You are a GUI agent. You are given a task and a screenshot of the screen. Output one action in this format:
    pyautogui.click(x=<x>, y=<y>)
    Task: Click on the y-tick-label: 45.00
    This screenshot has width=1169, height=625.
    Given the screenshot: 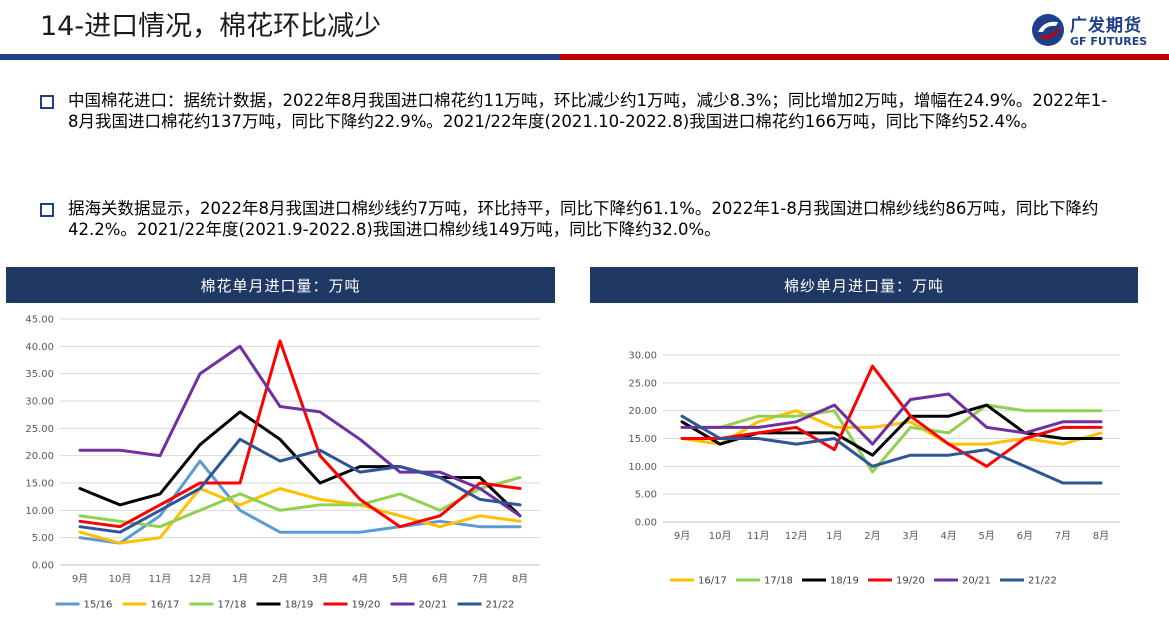 What is the action you would take?
    pyautogui.click(x=39, y=320)
    